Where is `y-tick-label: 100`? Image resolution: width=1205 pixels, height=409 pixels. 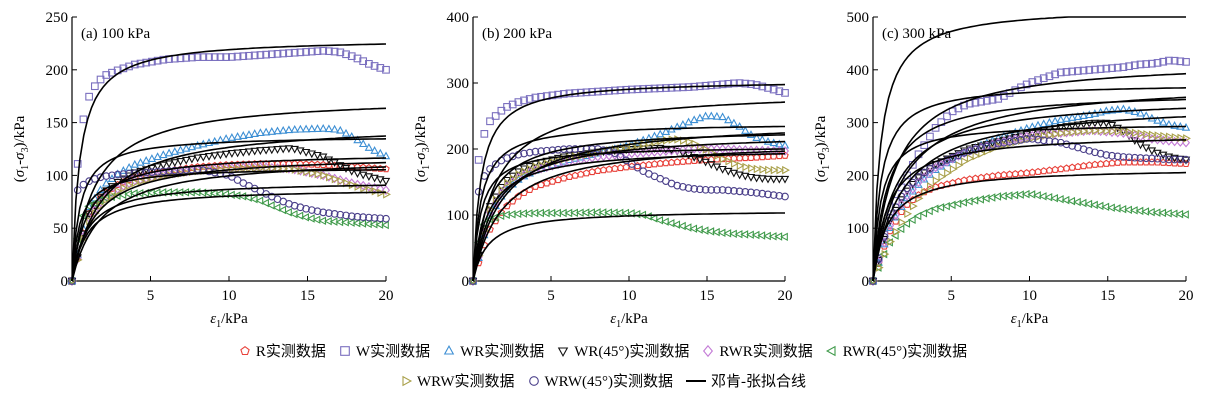
y-tick-label: 100 is located at coordinates (57, 176).